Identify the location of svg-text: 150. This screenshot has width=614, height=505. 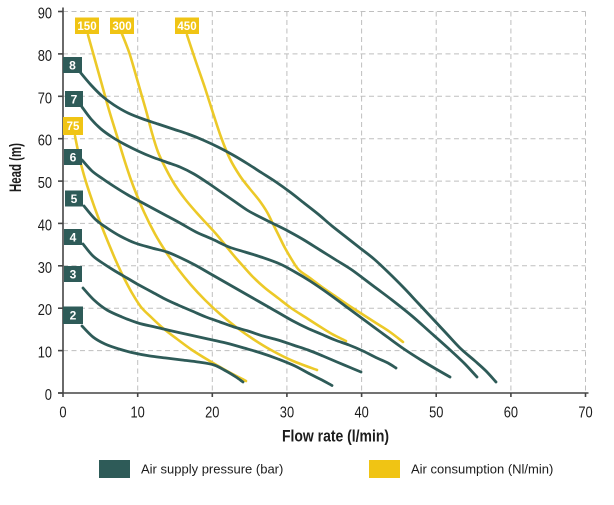
(86, 27).